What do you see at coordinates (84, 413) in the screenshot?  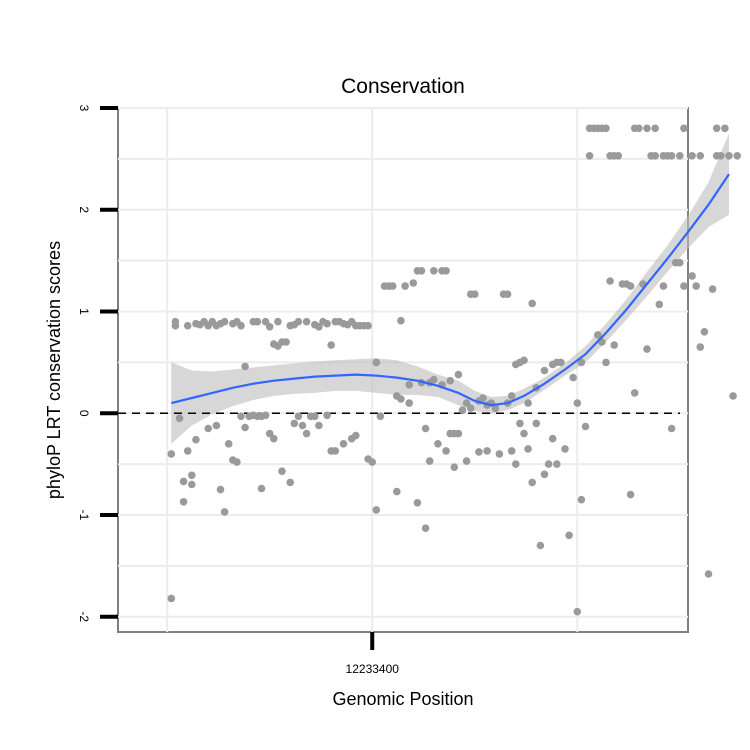 I see `y-tick-label: 0` at bounding box center [84, 413].